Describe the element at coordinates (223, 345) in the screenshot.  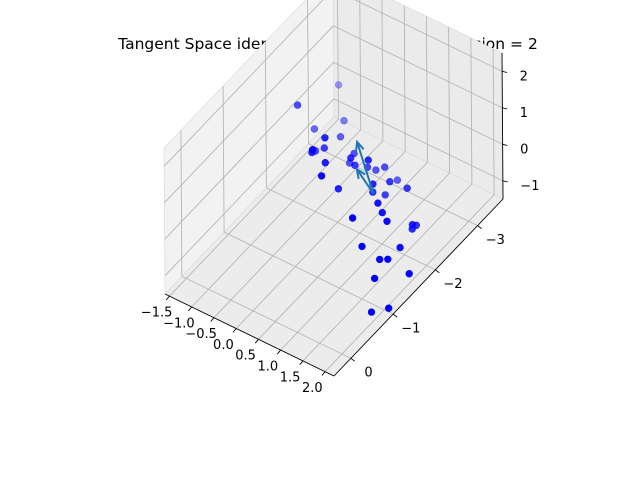
I see `x-tick-label: 0.0` at that location.